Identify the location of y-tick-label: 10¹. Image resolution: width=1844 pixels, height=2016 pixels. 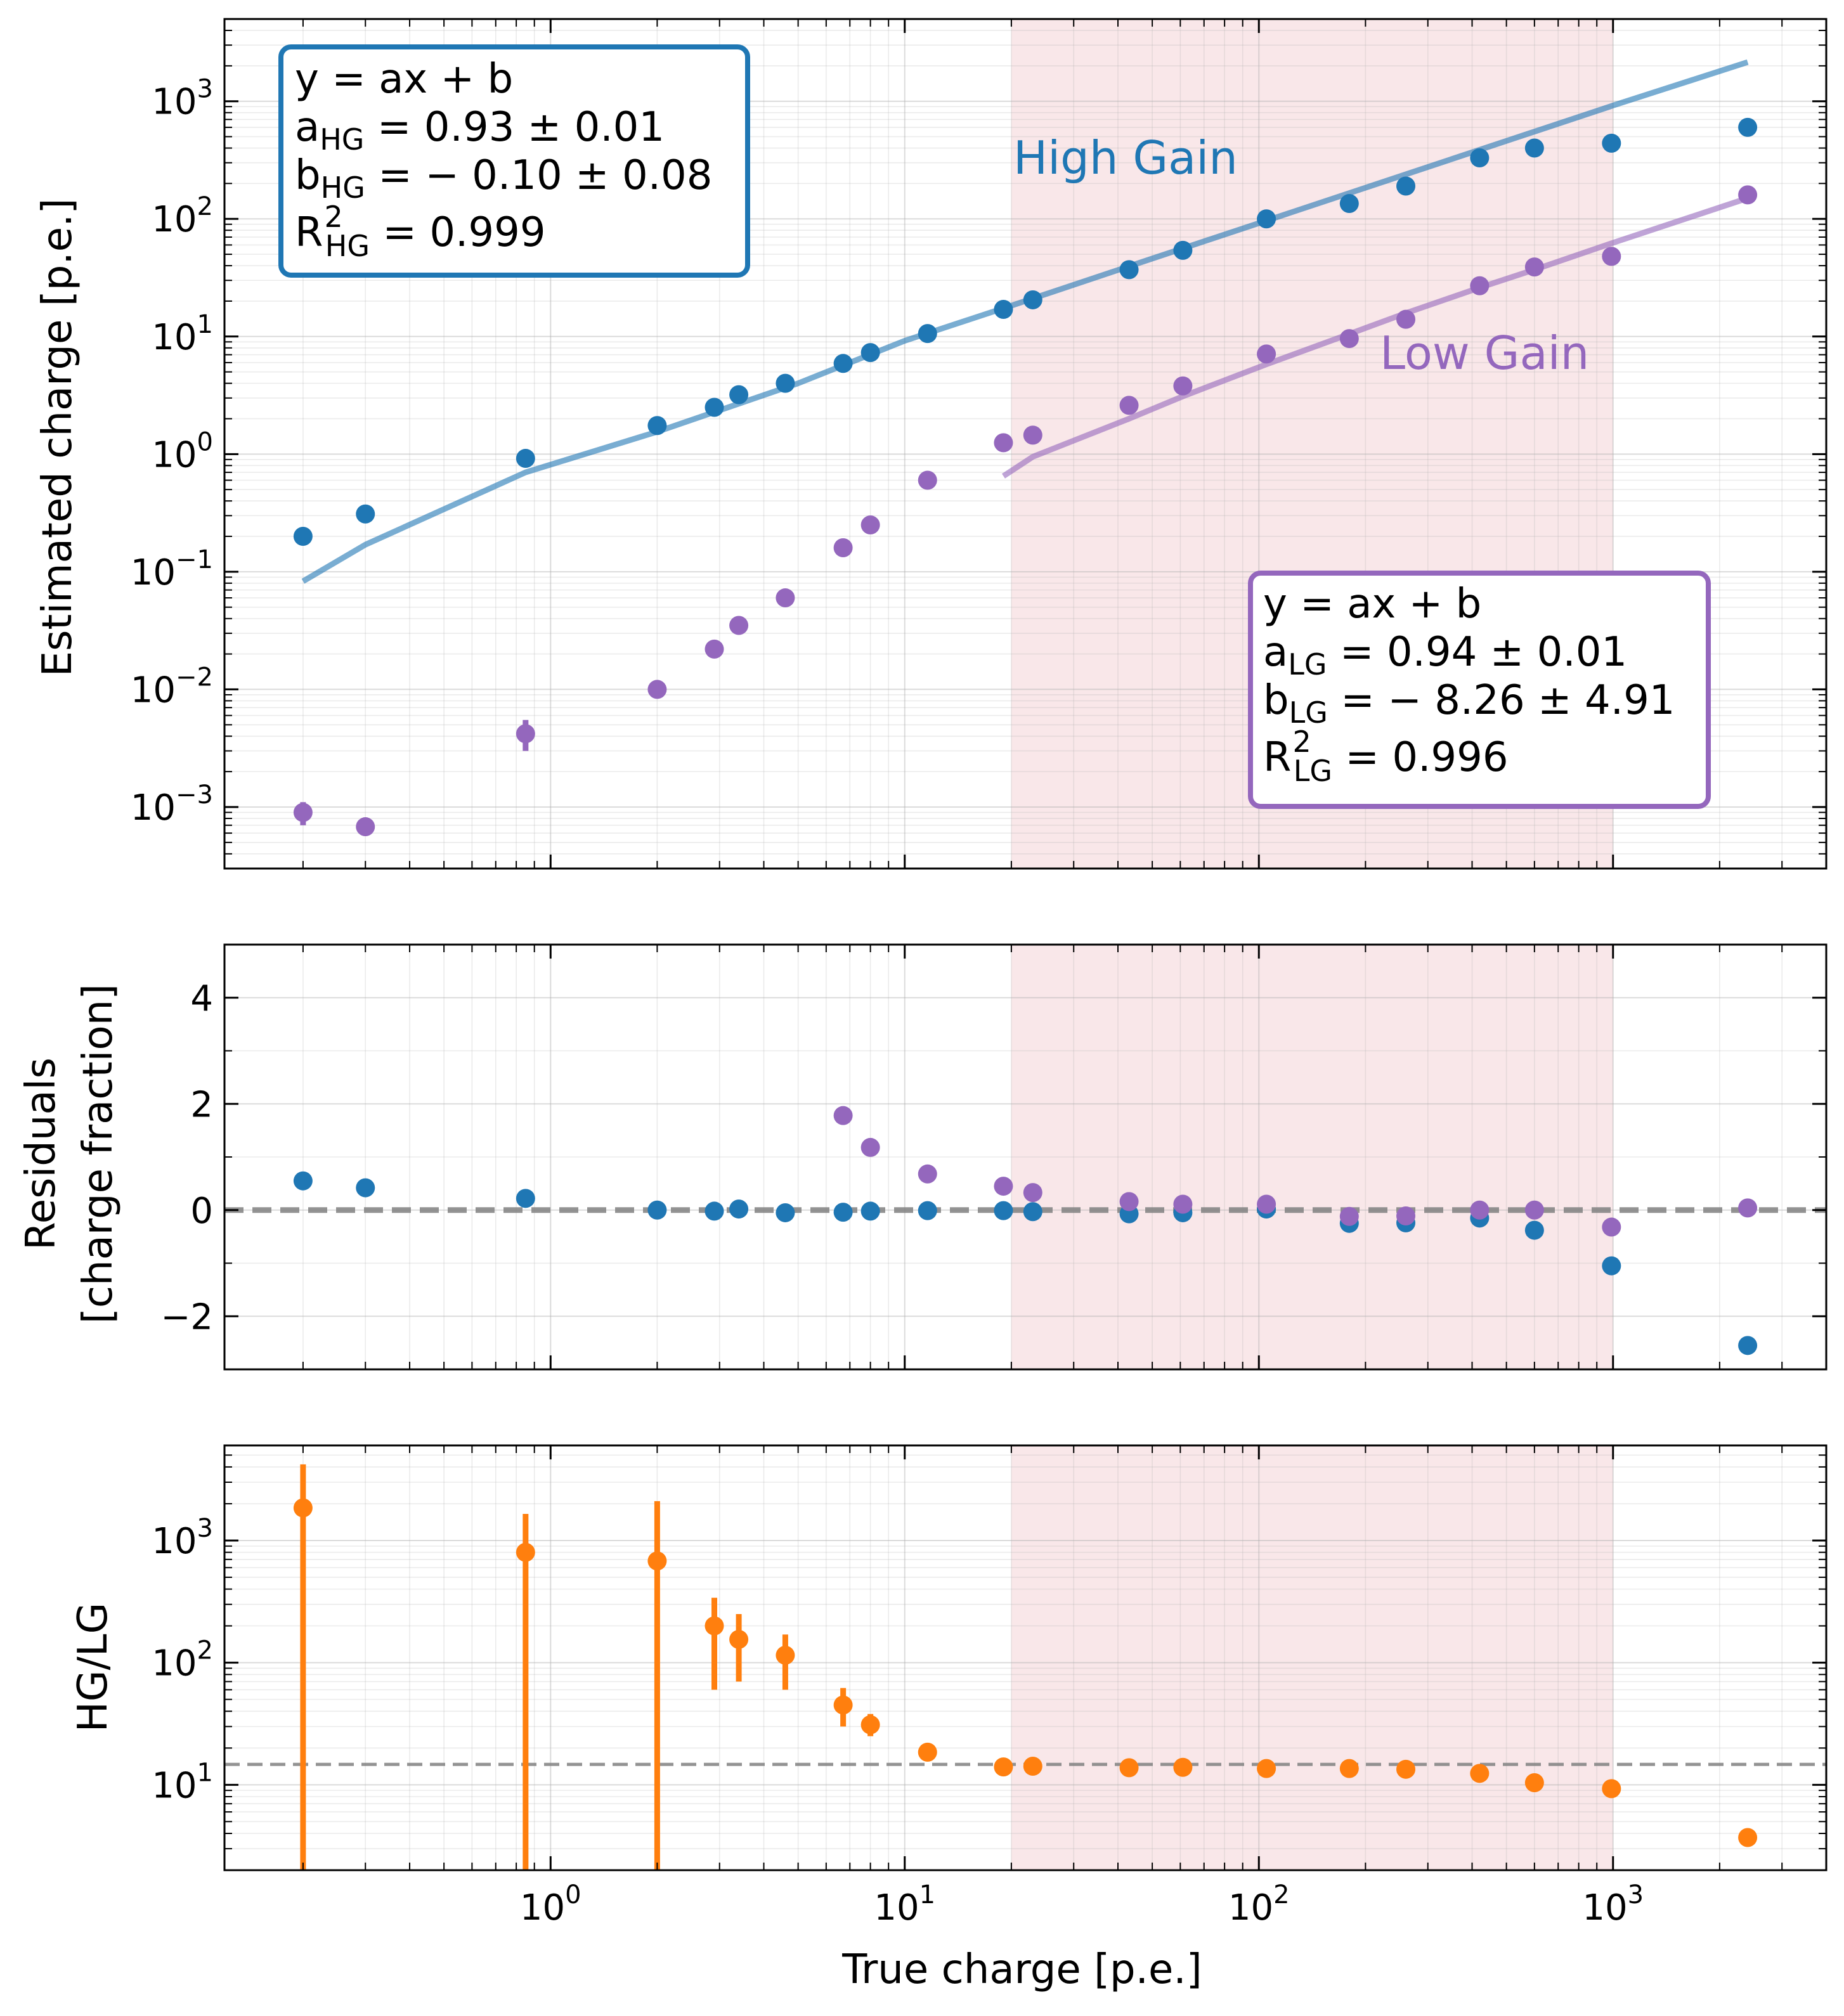
(182, 334).